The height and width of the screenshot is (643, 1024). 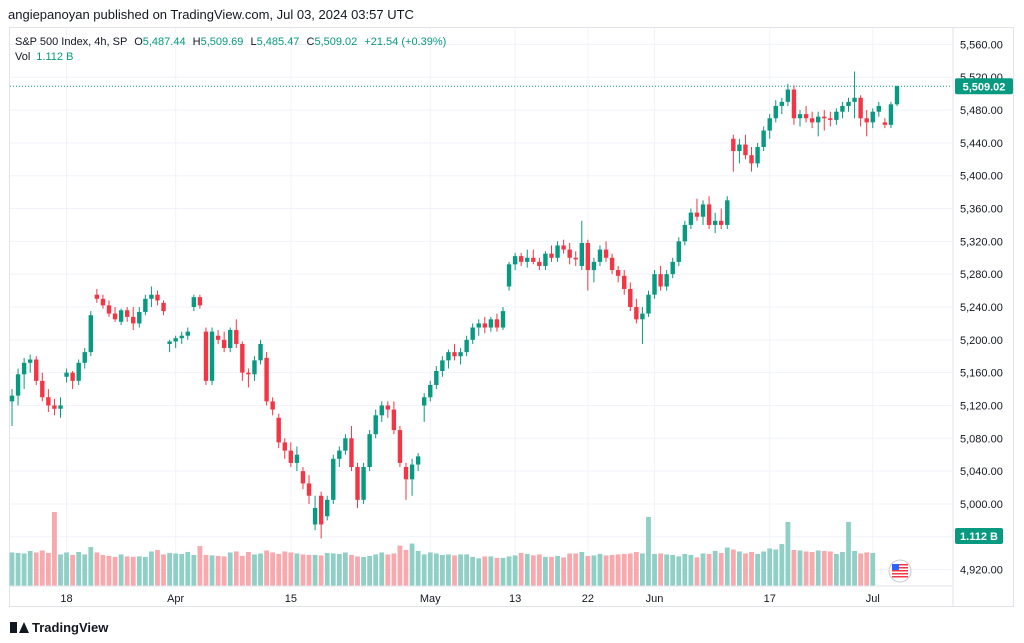 What do you see at coordinates (981, 210) in the screenshot?
I see `price-tick-label: 5,360.00` at bounding box center [981, 210].